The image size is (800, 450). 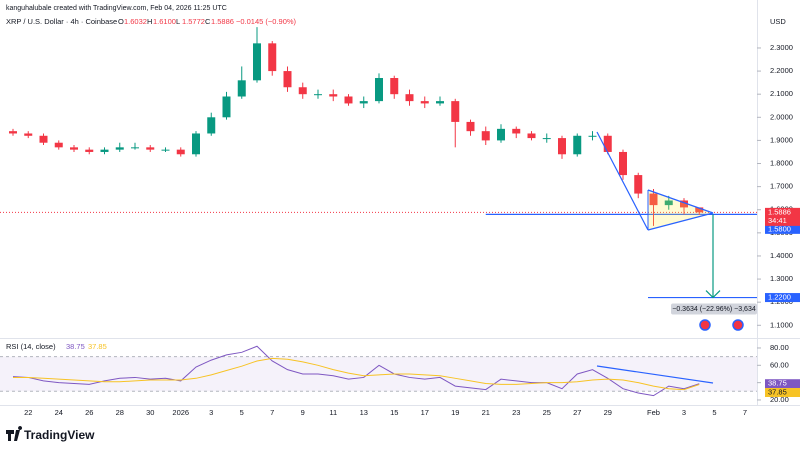 I want to click on currency: USD, so click(x=778, y=21).